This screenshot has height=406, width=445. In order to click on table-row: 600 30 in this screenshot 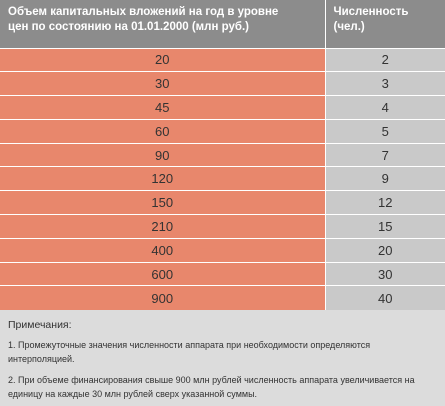, I will do `click(222, 273)`.